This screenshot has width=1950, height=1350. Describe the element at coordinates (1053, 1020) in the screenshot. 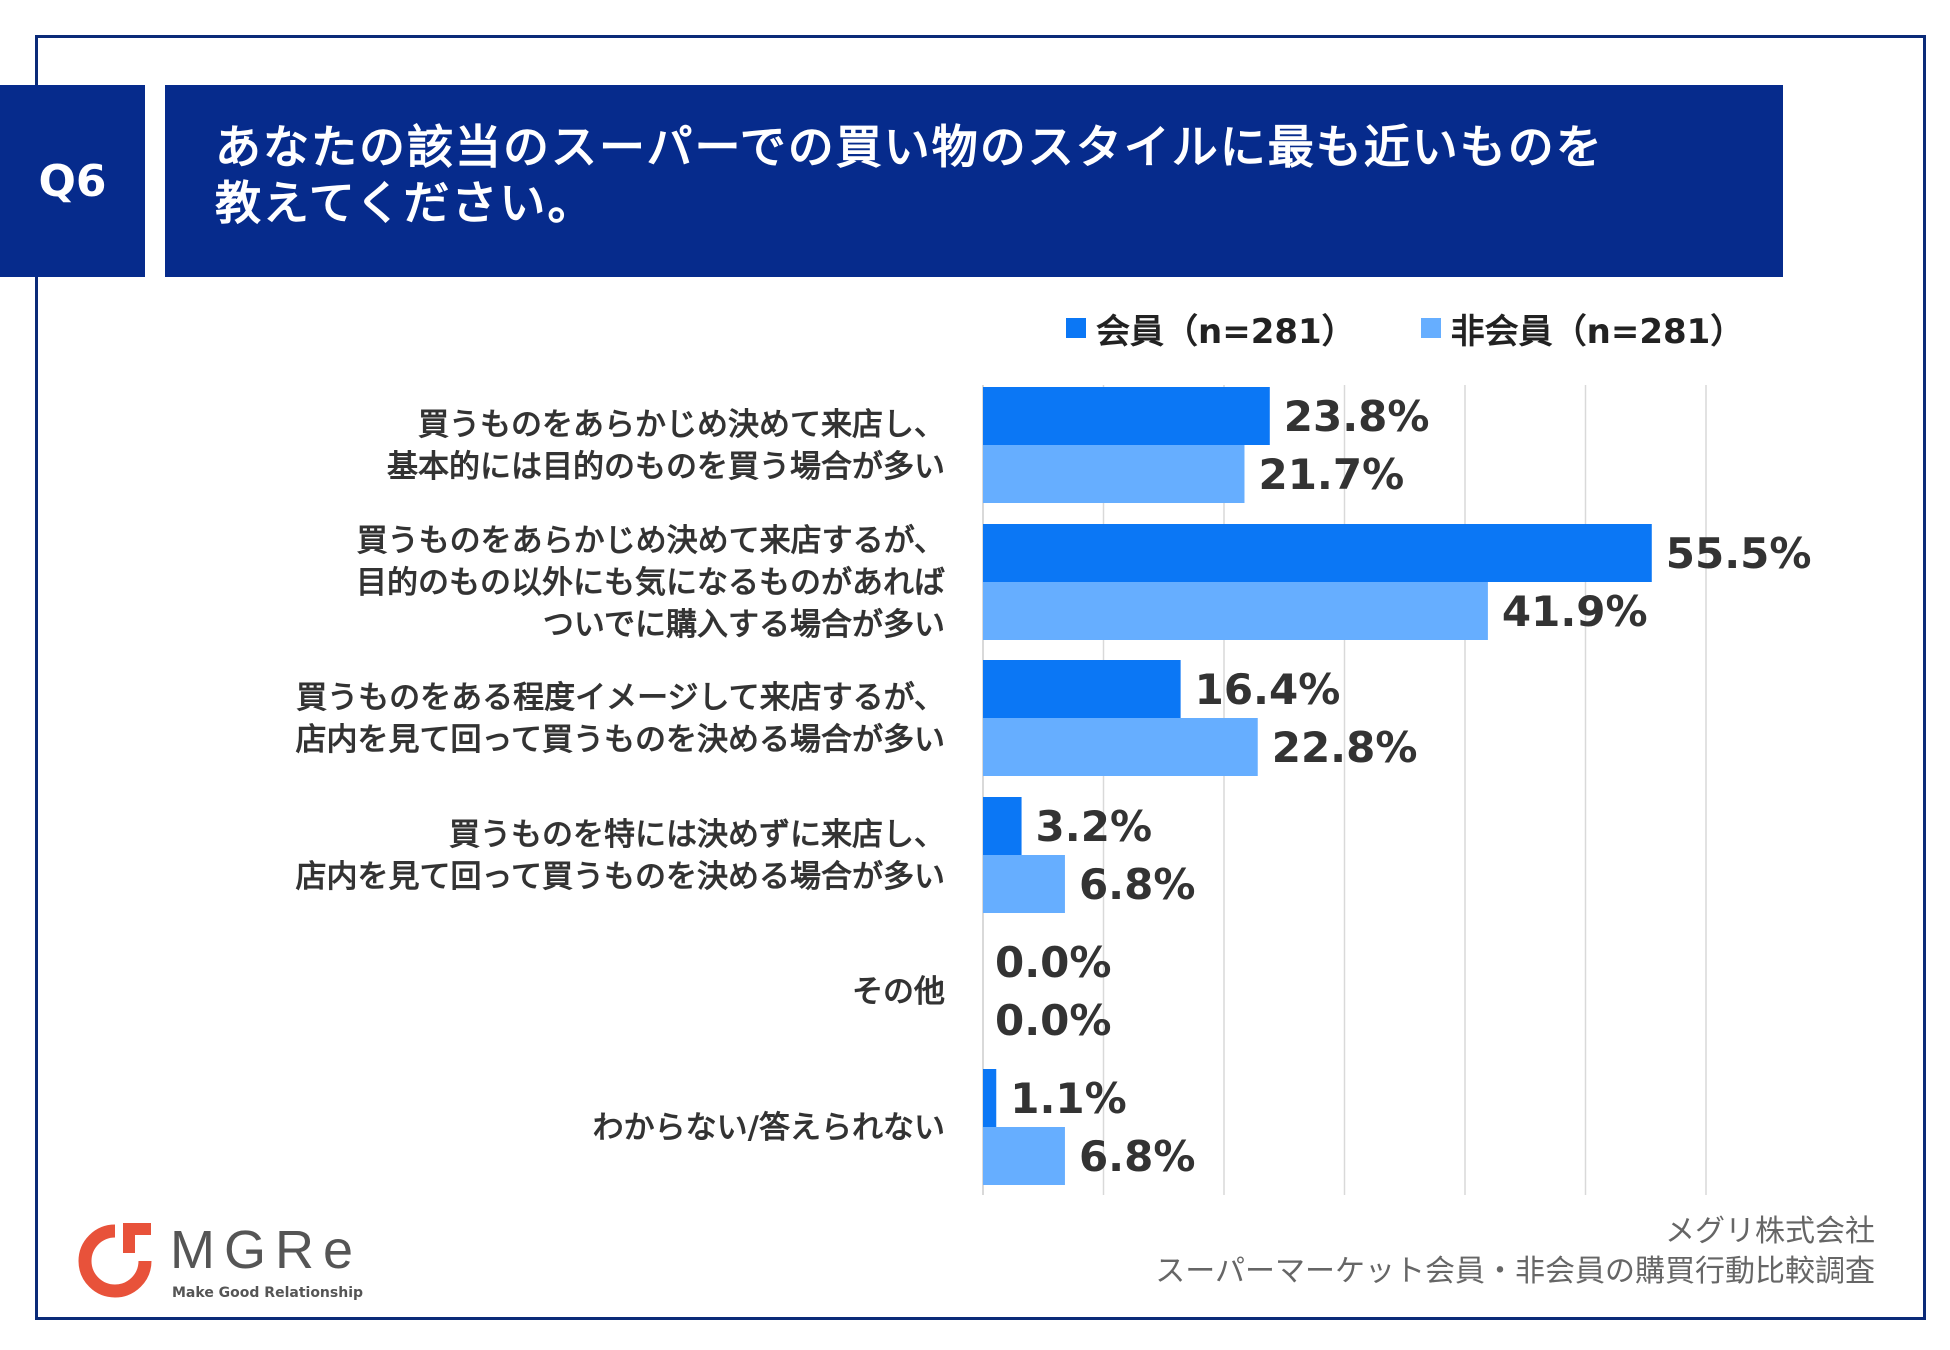

I see `value-label-nonmember-4: 0.0%` at that location.